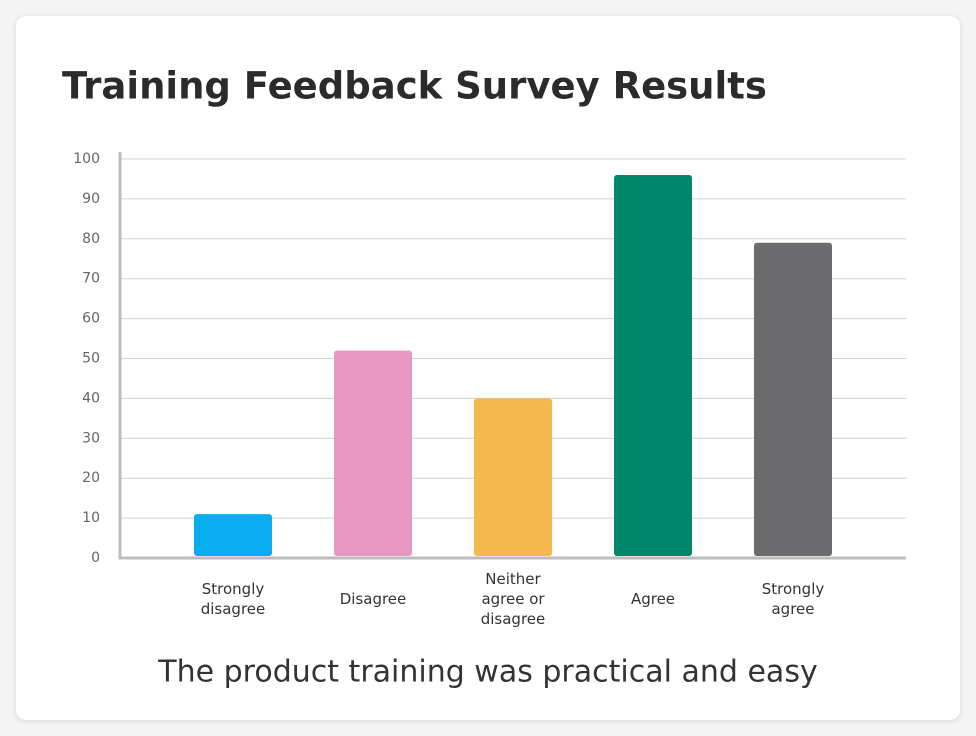 The height and width of the screenshot is (736, 976). I want to click on x-tick-label: Strongly agree, so click(793, 599).